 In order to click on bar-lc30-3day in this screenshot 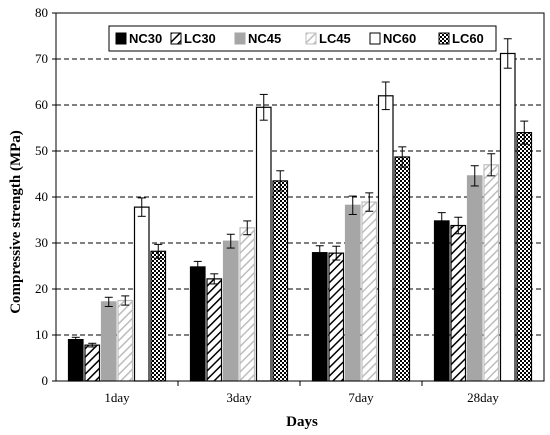, I will do `click(214, 330)`.